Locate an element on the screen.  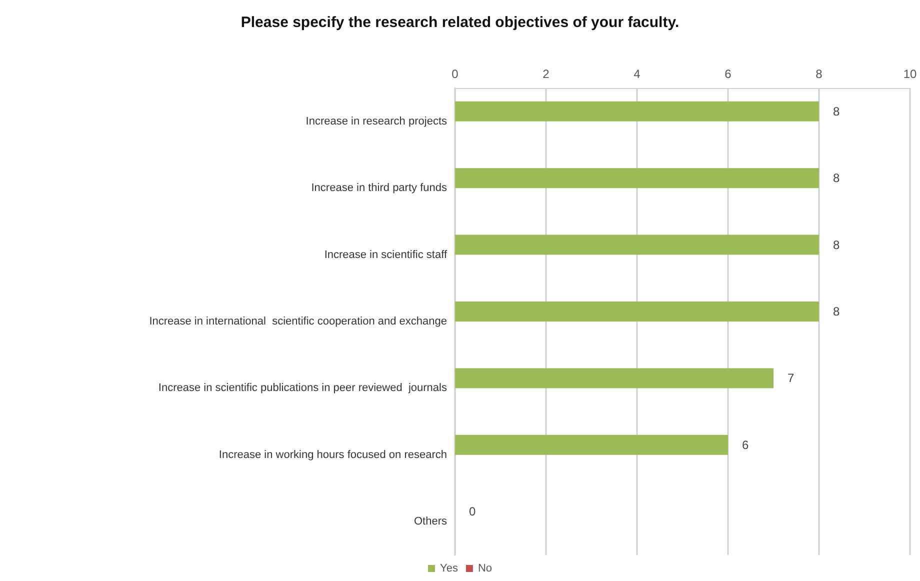
x-tick-label: 2 is located at coordinates (546, 74).